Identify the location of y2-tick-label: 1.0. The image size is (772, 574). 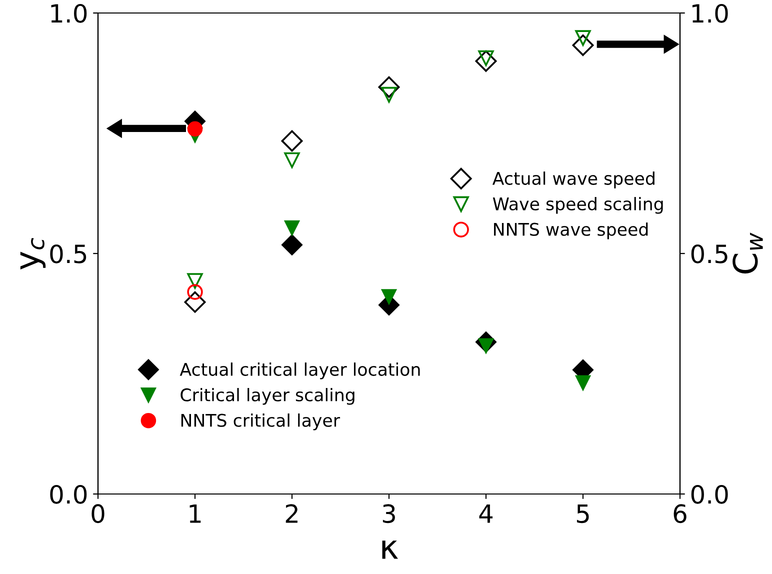
(710, 13).